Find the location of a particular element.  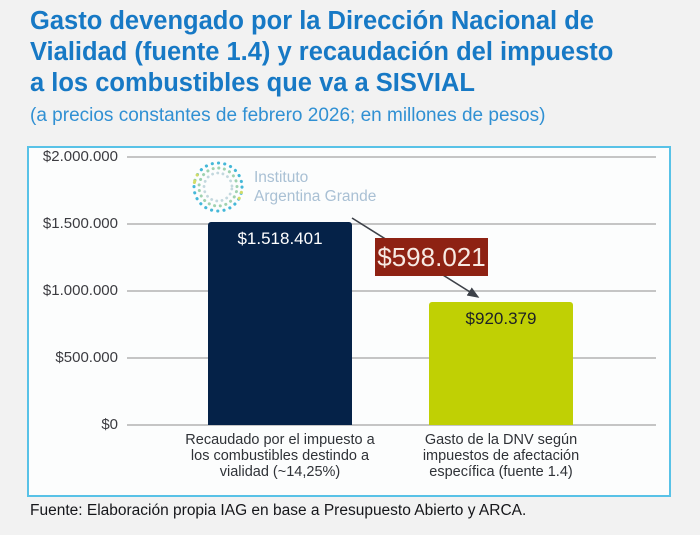

y-tick-label: $1.500.000 is located at coordinates (80, 223).